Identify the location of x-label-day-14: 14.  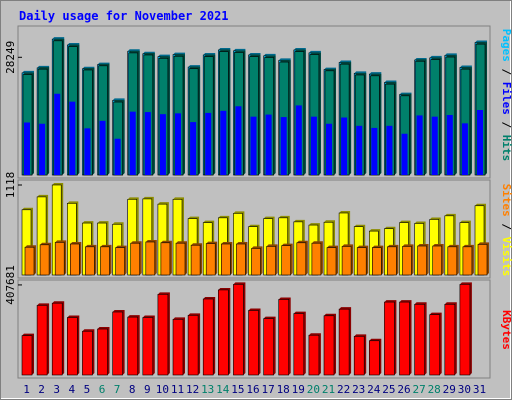
(223, 389).